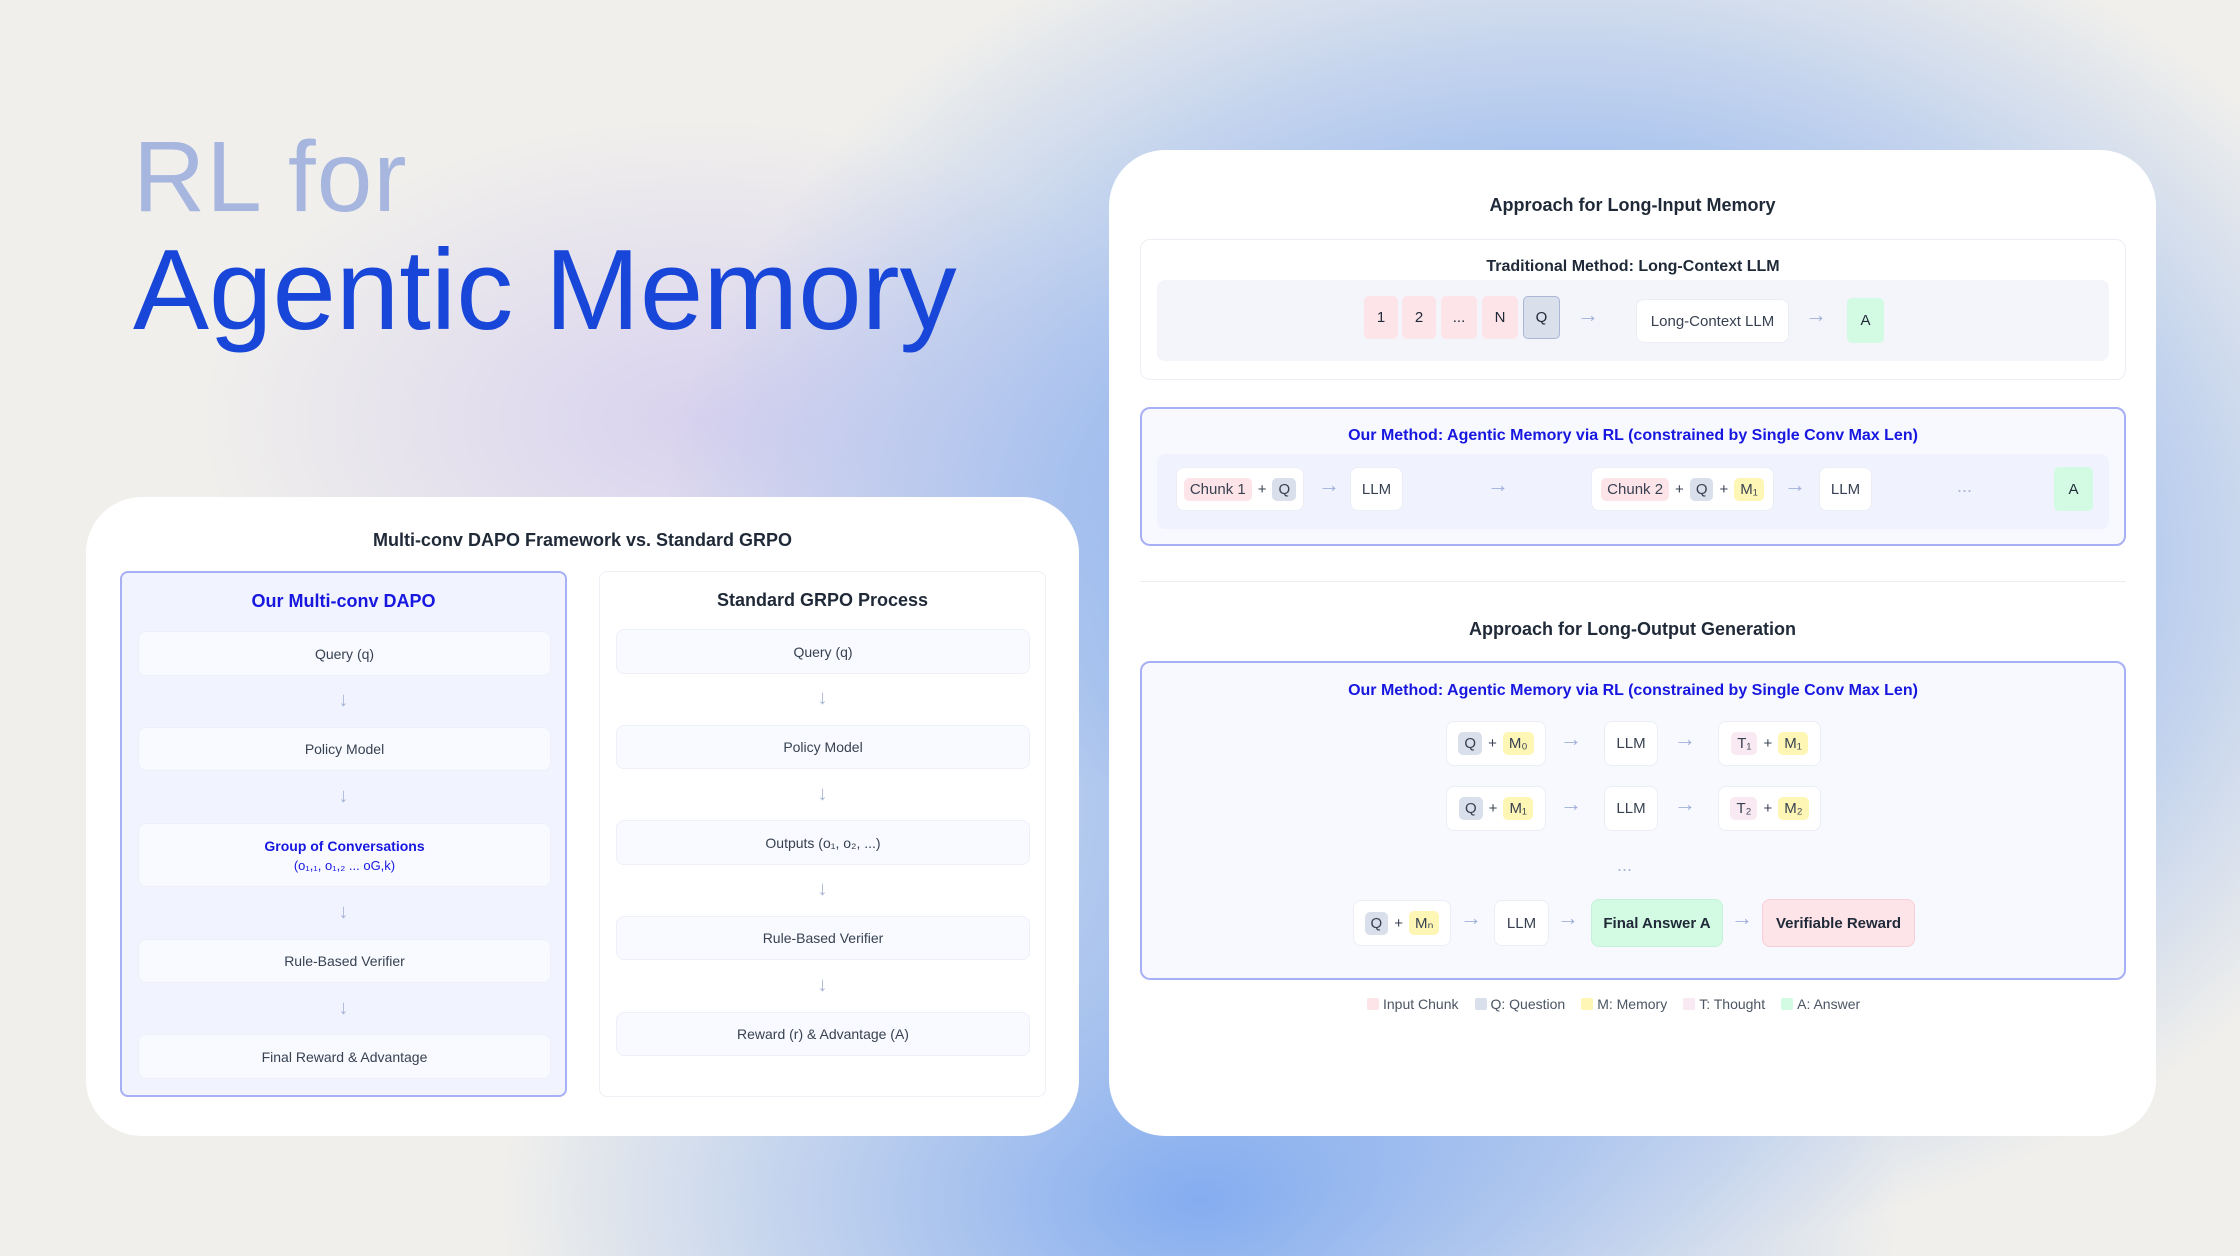 This screenshot has height=1256, width=2240. Describe the element at coordinates (1421, 1004) in the screenshot. I see `legend-label: Input Chunk` at that location.